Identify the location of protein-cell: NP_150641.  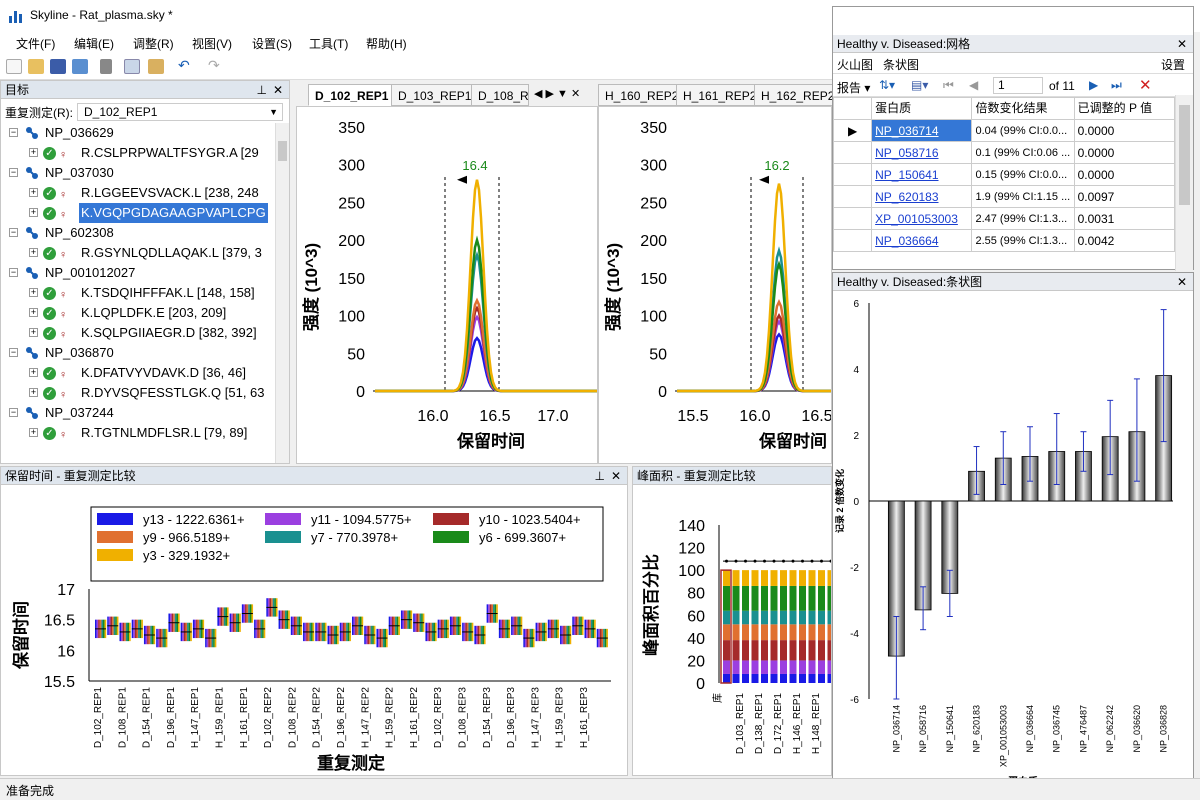
(922, 174).